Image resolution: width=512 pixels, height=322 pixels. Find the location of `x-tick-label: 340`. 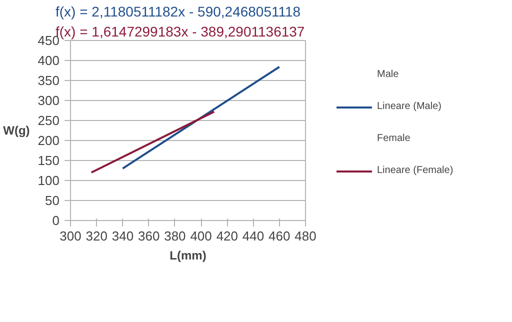

x-tick-label: 340 is located at coordinates (123, 236).